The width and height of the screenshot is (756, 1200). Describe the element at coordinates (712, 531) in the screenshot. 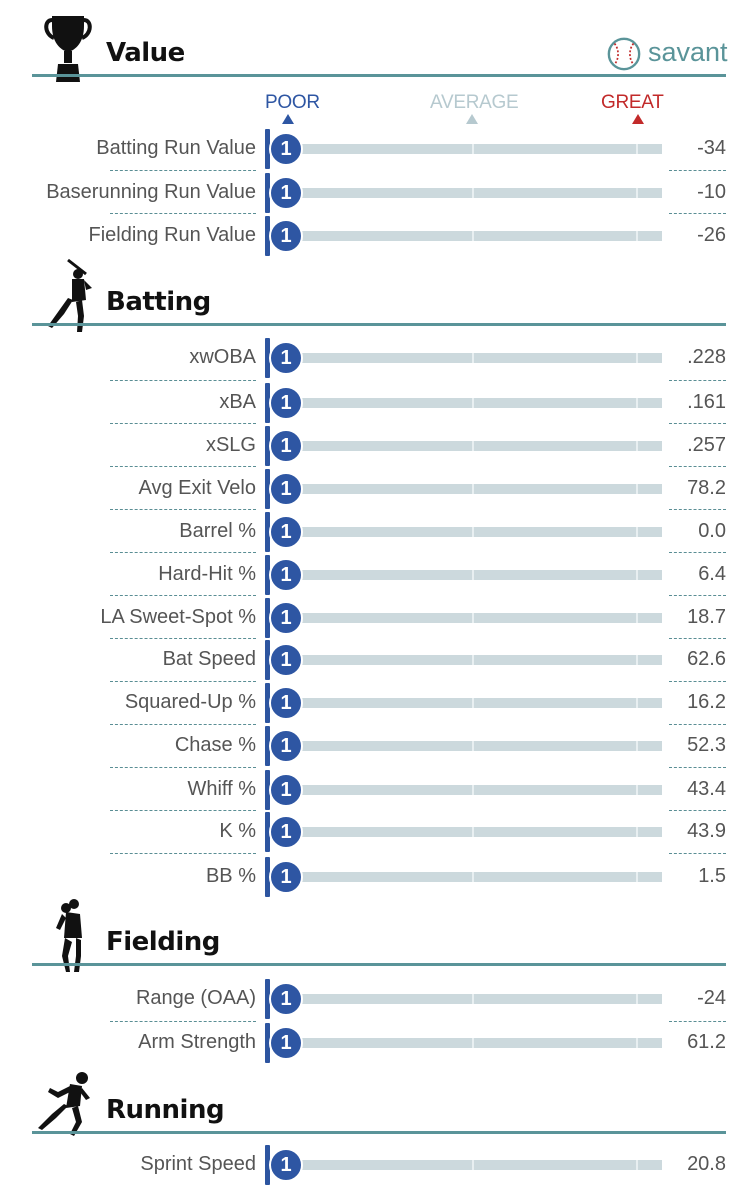

I see `metric-value: 0.0` at that location.